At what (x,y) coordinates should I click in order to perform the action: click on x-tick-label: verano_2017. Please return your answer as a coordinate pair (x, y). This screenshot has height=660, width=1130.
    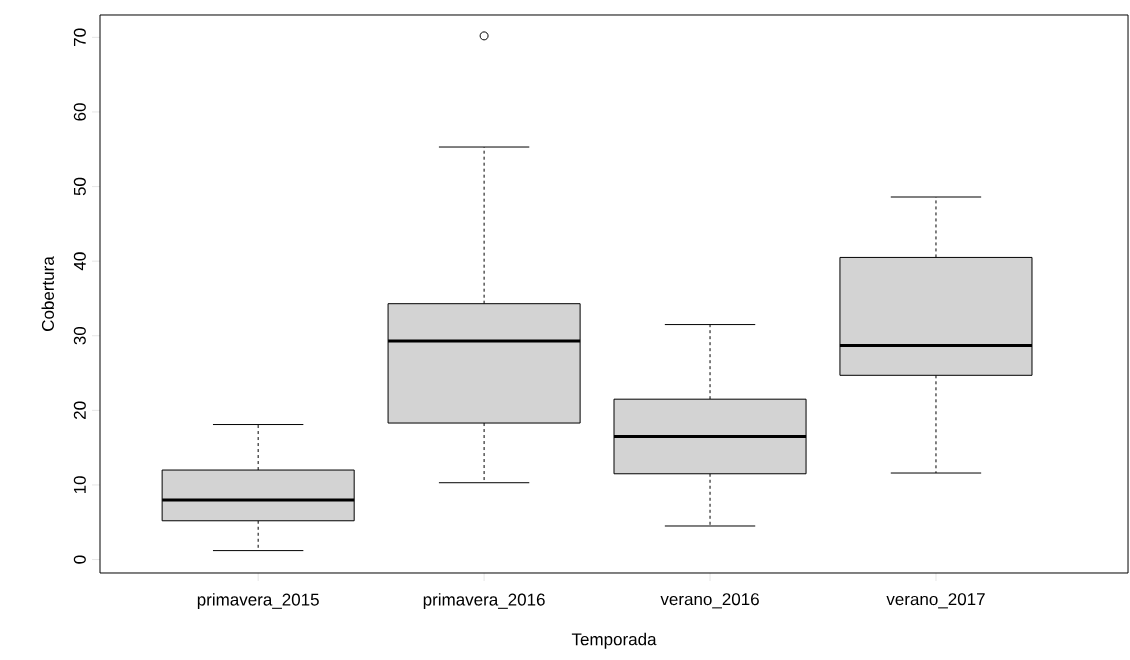
    Looking at the image, I should click on (935, 601).